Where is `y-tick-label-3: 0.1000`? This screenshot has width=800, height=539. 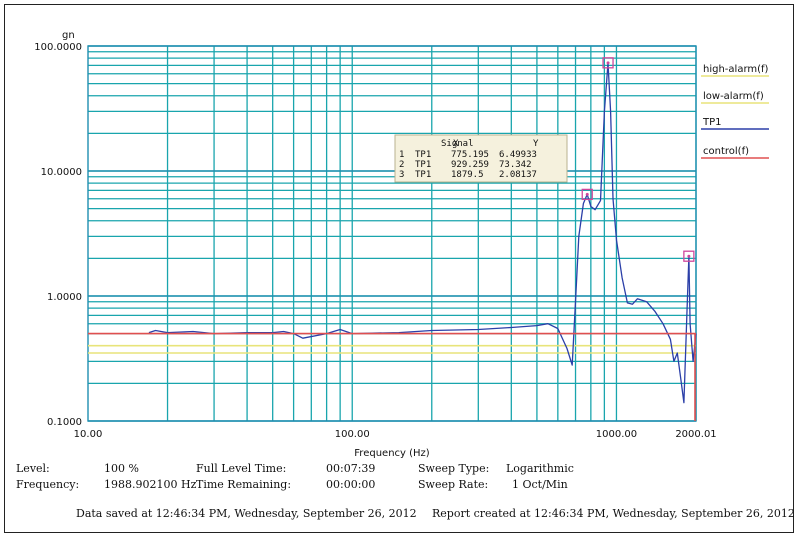
y-tick-label-3: 0.1000 is located at coordinates (64, 422).